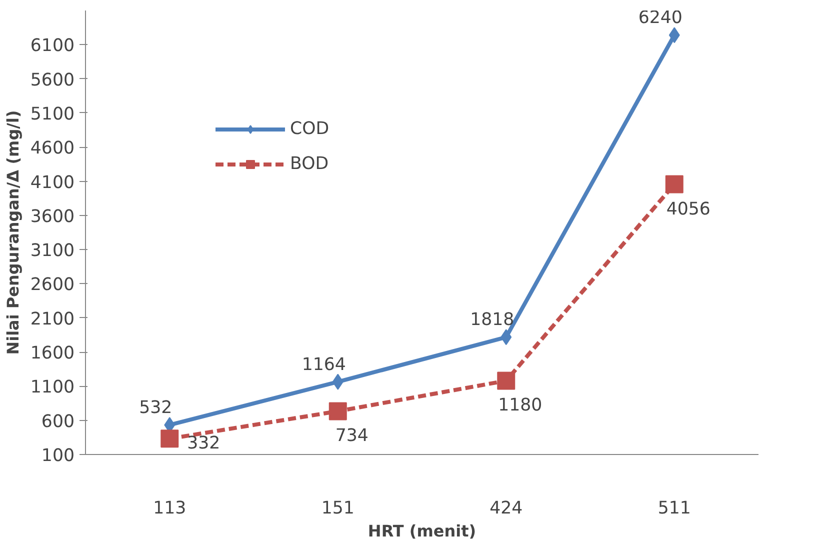  Describe the element at coordinates (203, 444) in the screenshot. I see `data-label: 332` at that location.